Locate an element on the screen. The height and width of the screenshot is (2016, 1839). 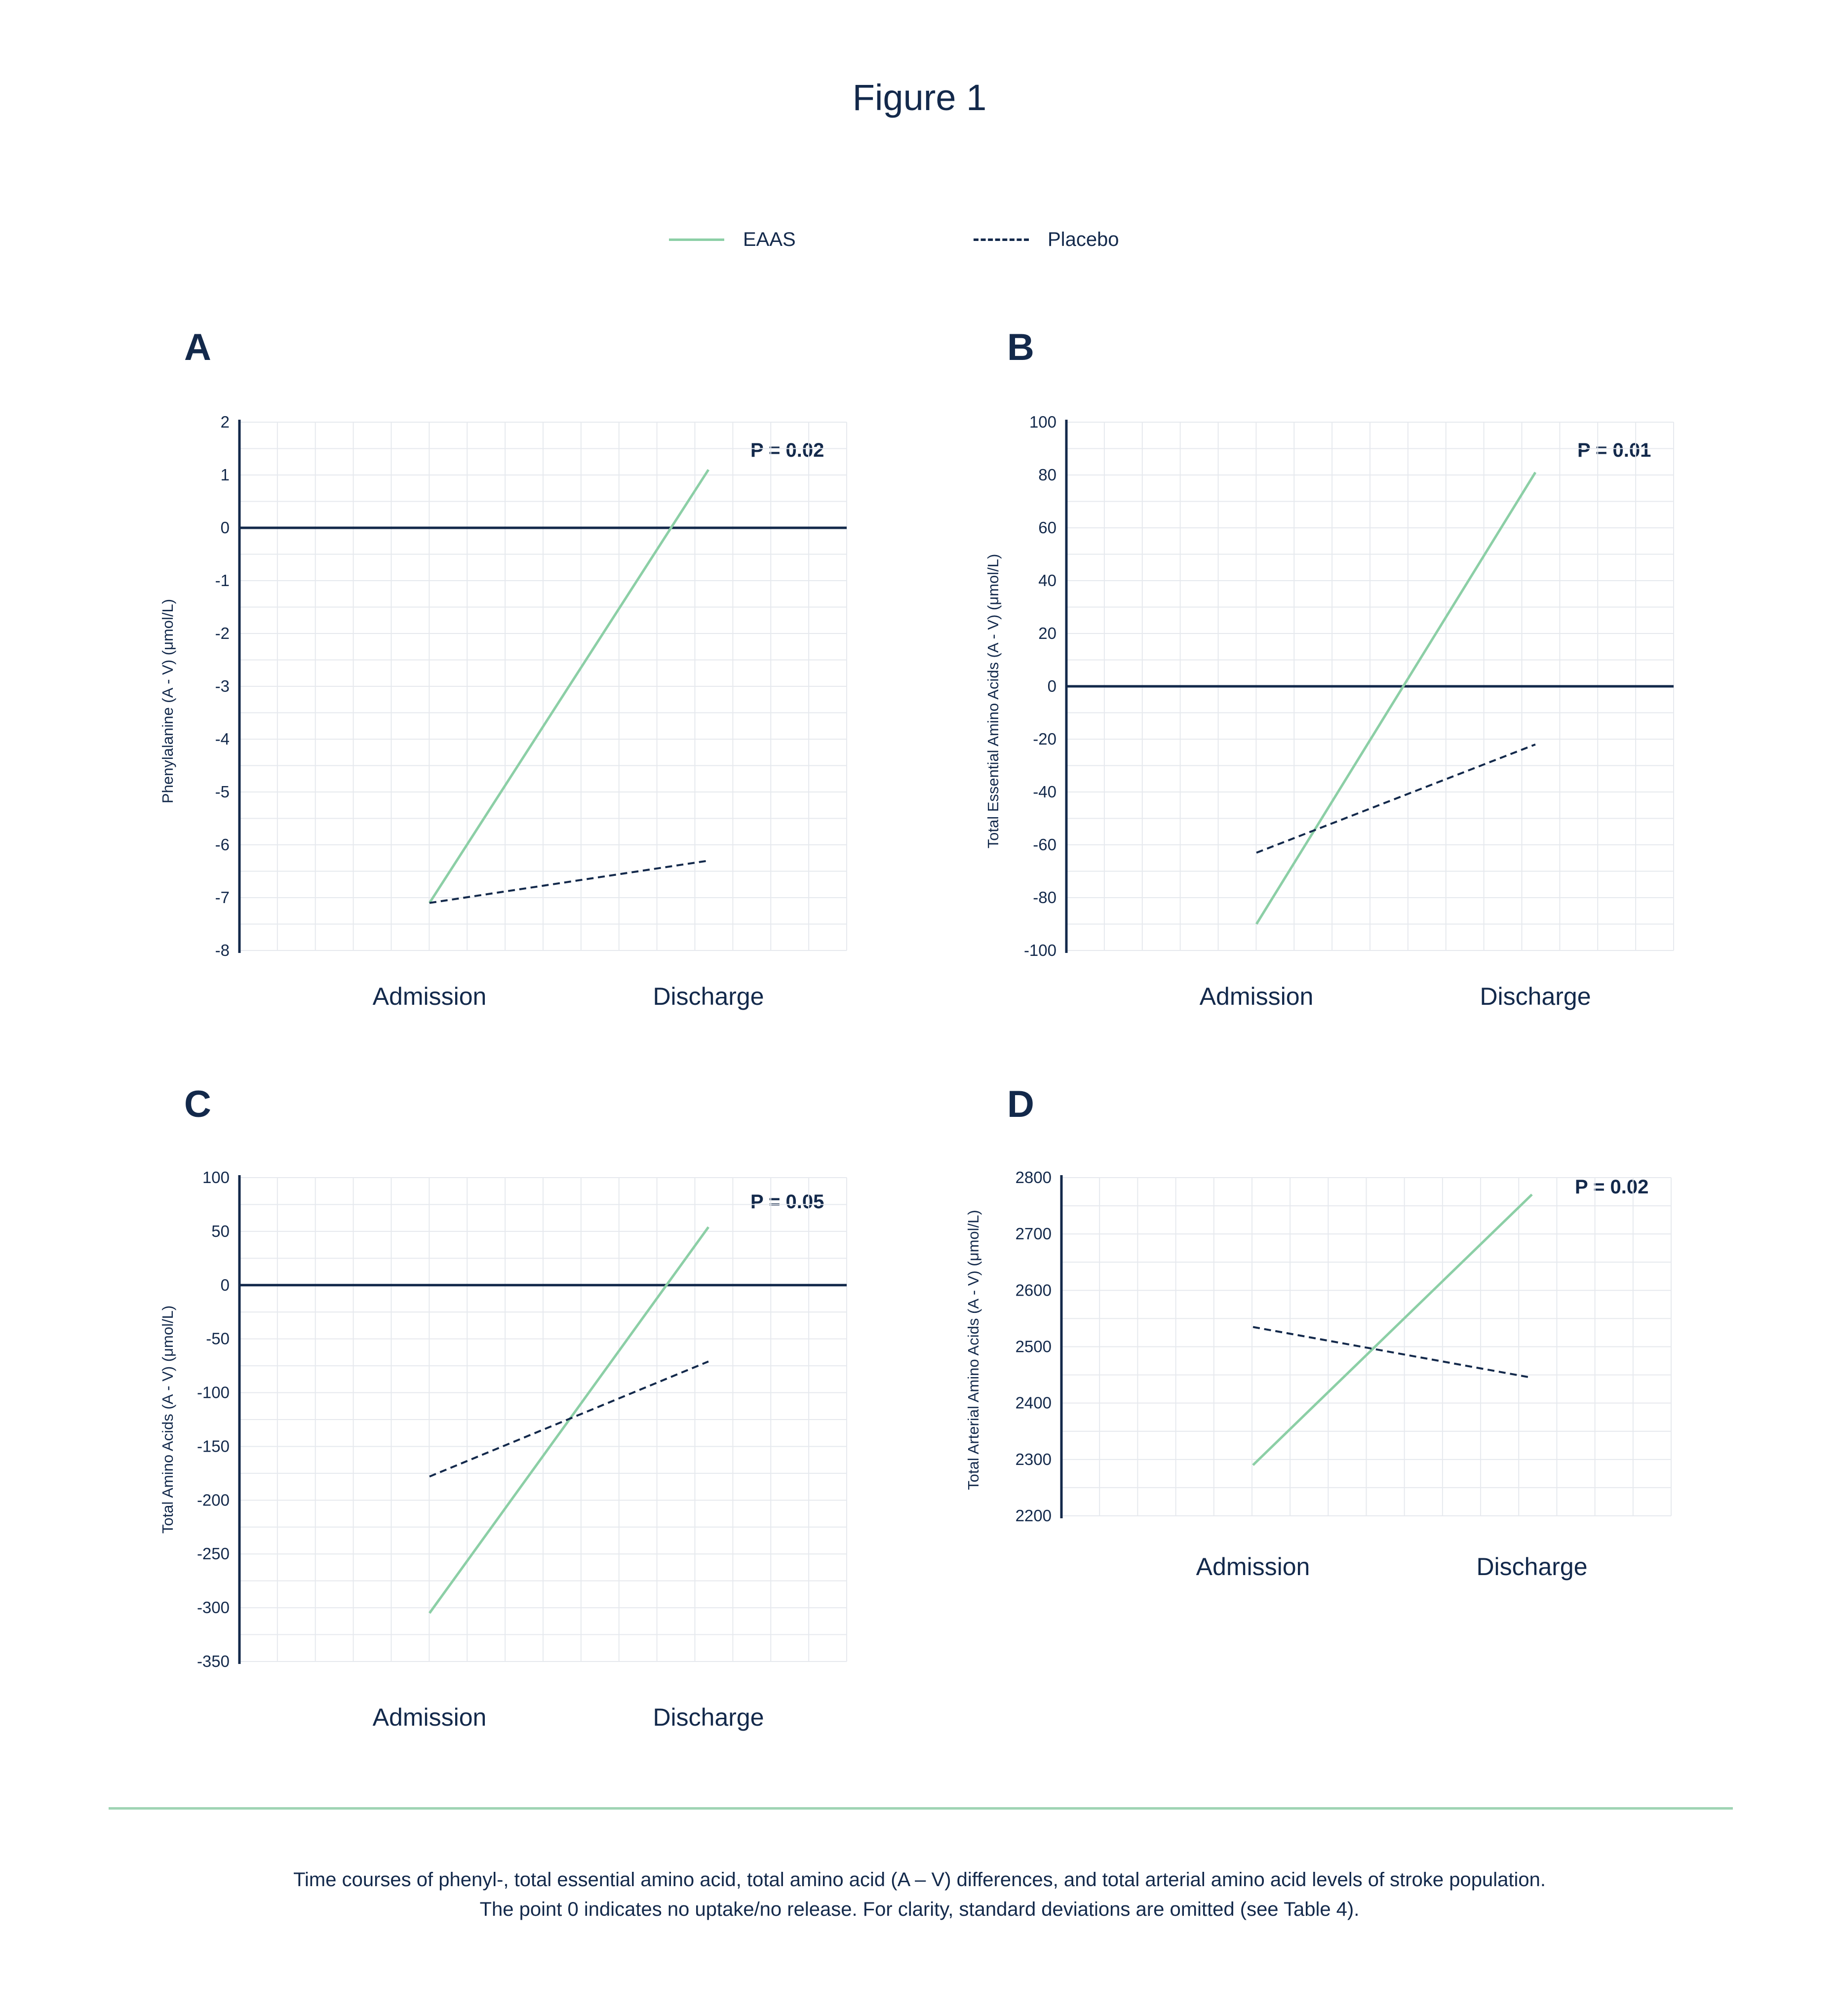
panel-letter-a: A is located at coordinates (197, 347).